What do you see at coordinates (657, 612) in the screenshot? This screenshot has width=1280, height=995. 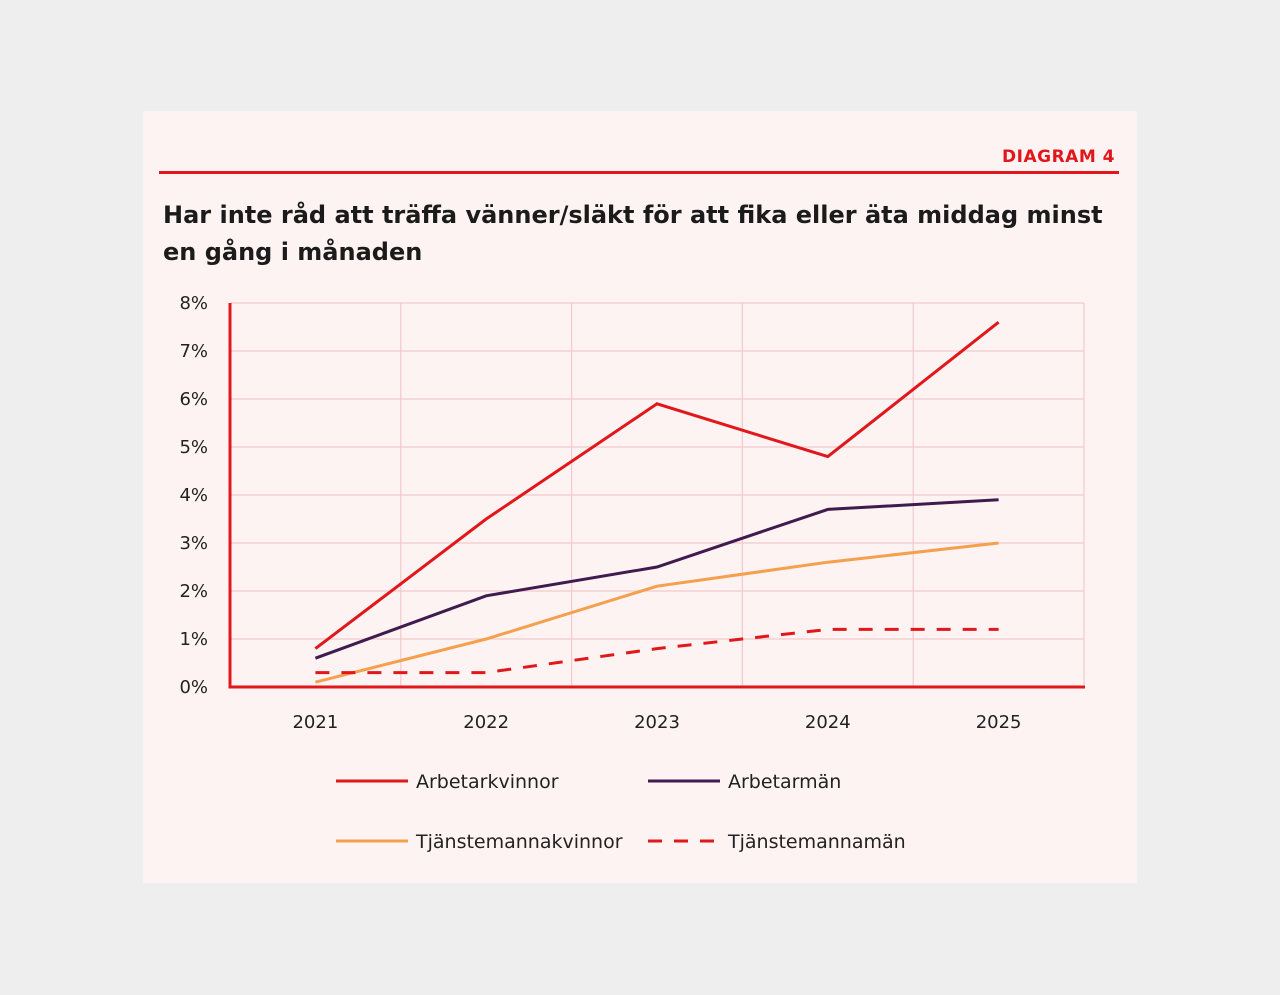 I see `series-line-tjänstemannakvinnor` at bounding box center [657, 612].